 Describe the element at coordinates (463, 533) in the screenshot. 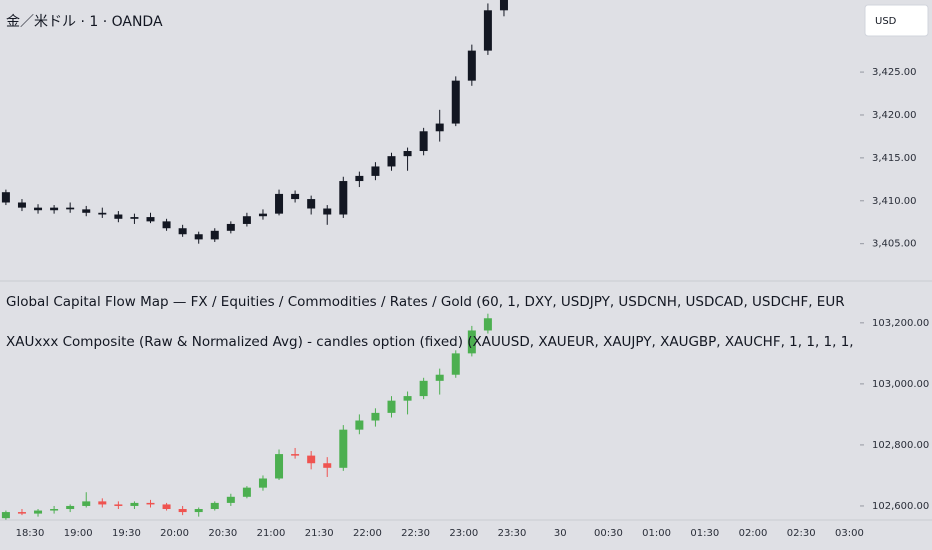

I see `x-tick-label: 23:00` at that location.